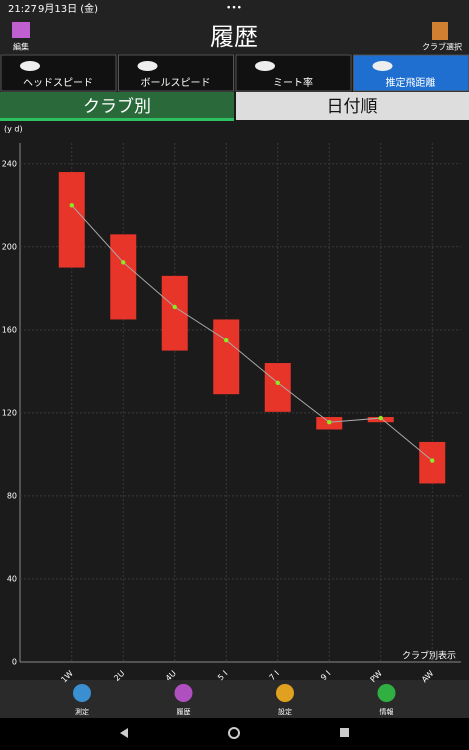  I want to click on y-tick-label: 0, so click(14, 662).